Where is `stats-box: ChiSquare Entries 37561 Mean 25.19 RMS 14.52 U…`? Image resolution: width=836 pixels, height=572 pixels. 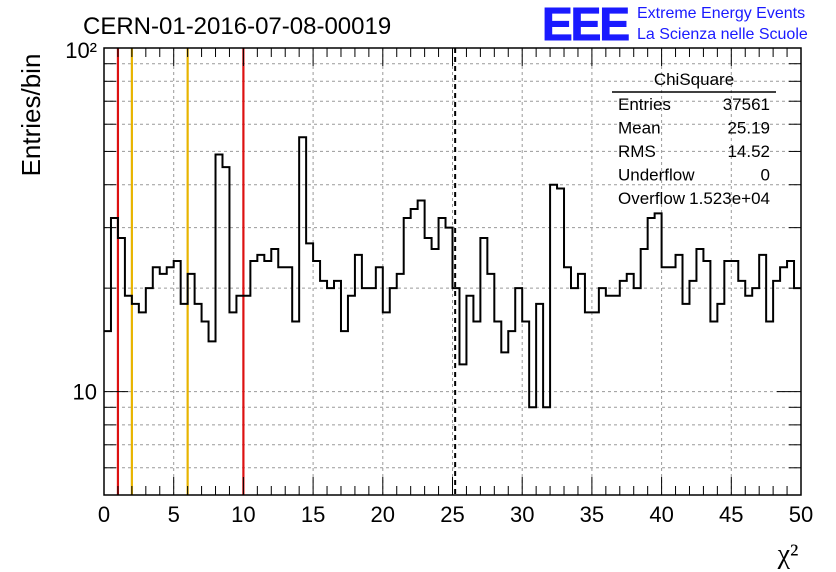 stats-box: ChiSquare Entries 37561 Mean 25.19 RMS 14.52 U… is located at coordinates (694, 139).